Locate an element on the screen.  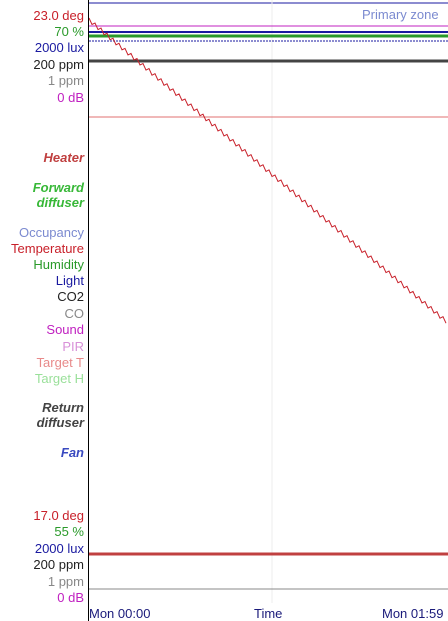
bottom-co-scale: 1 ppm is located at coordinates (66, 581).